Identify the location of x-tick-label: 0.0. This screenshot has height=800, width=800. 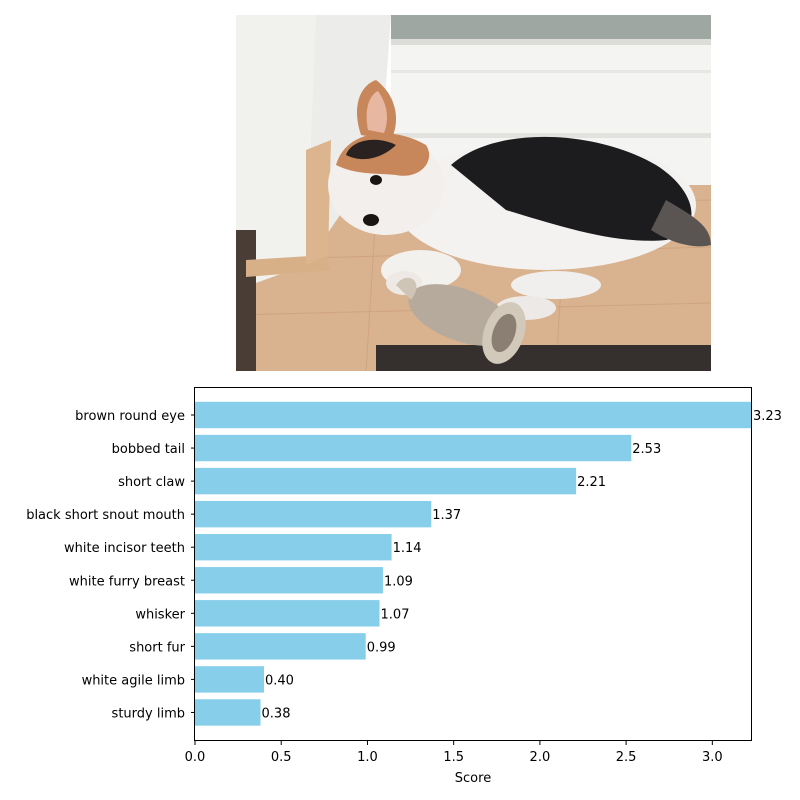
(195, 757).